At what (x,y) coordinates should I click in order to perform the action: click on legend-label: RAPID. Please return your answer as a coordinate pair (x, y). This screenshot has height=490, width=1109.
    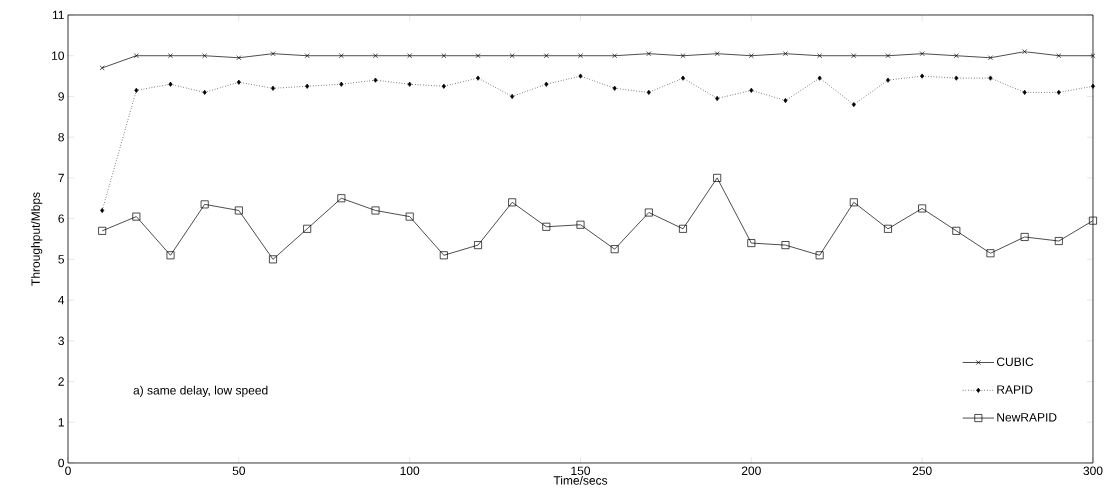
    Looking at the image, I should click on (1015, 389).